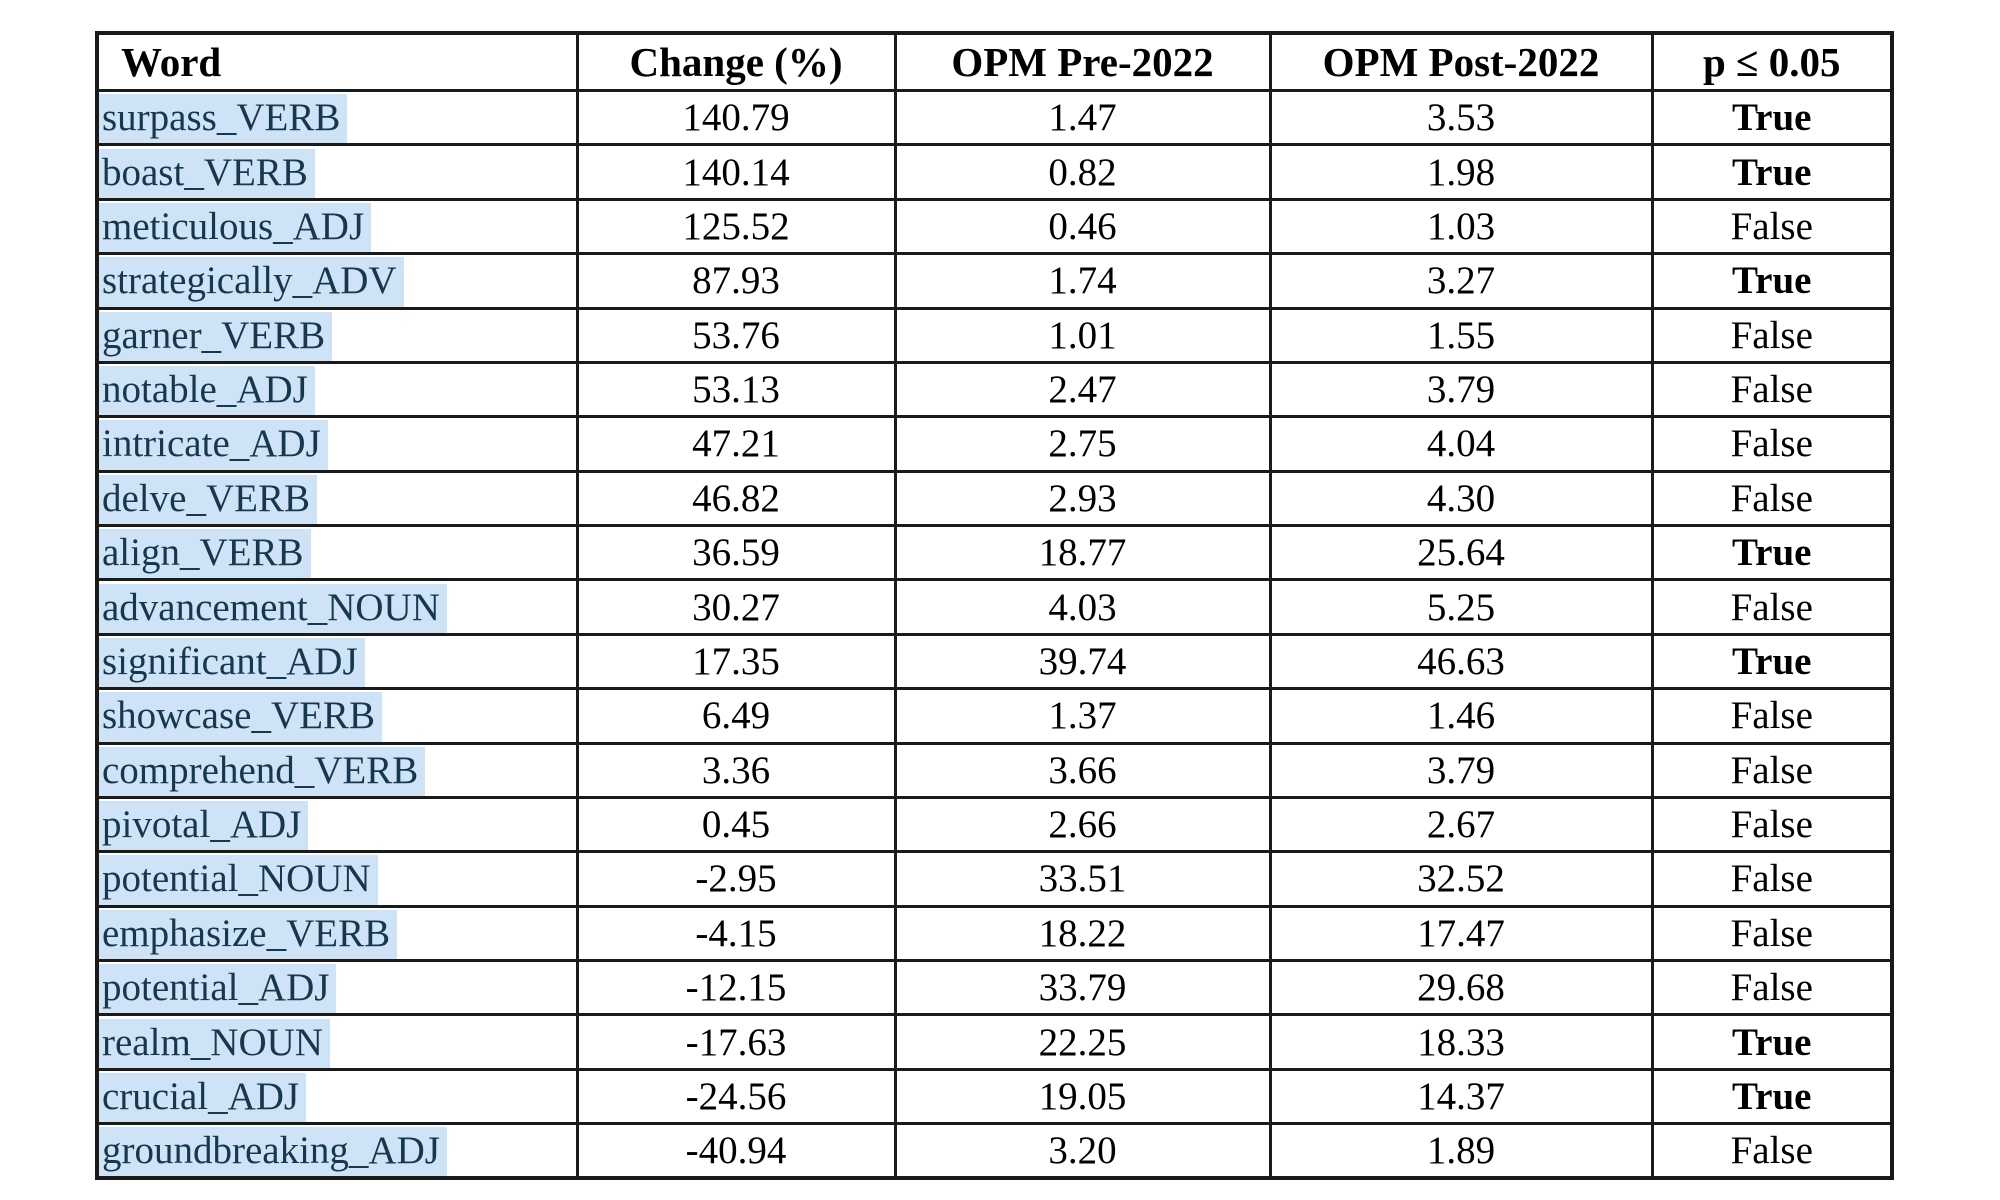  Describe the element at coordinates (239, 879) in the screenshot. I see `highlighted-word-label: potential_NOUN` at that location.